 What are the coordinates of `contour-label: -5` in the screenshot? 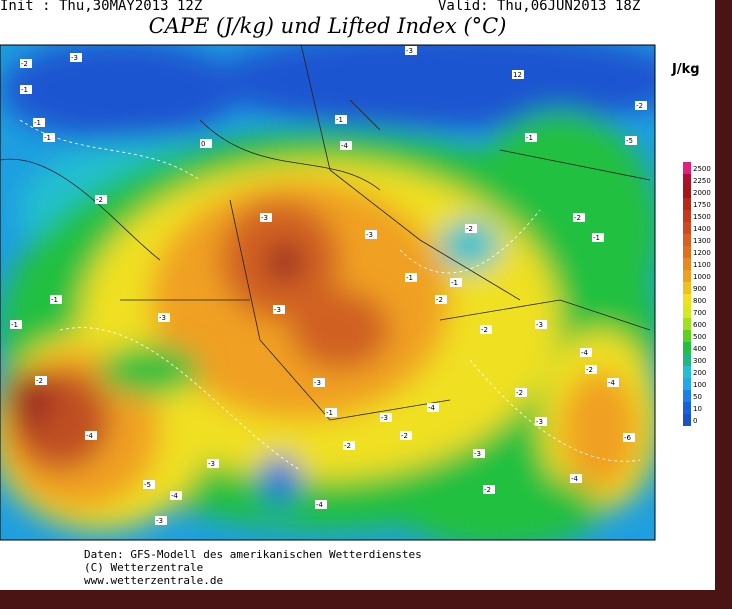 It's located at (147, 485).